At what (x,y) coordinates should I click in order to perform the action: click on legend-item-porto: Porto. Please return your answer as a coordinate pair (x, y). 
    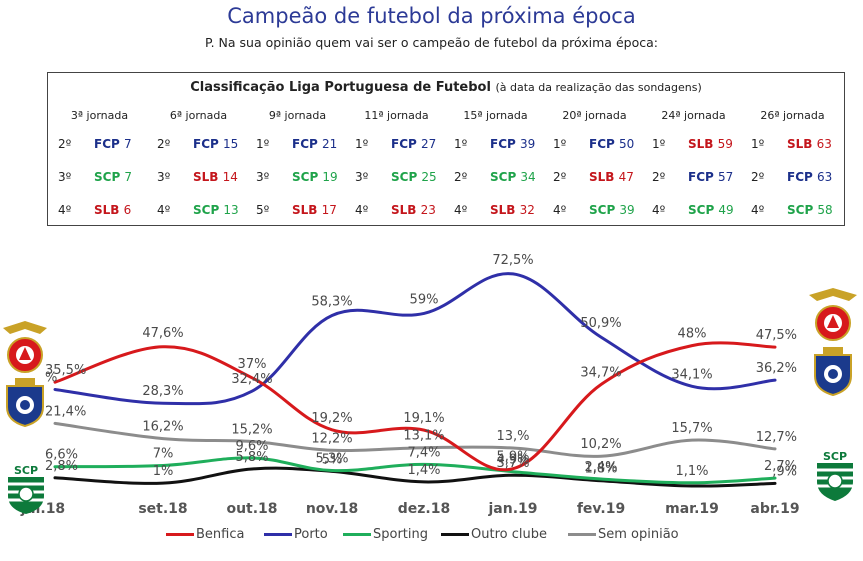
    Looking at the image, I should click on (296, 534).